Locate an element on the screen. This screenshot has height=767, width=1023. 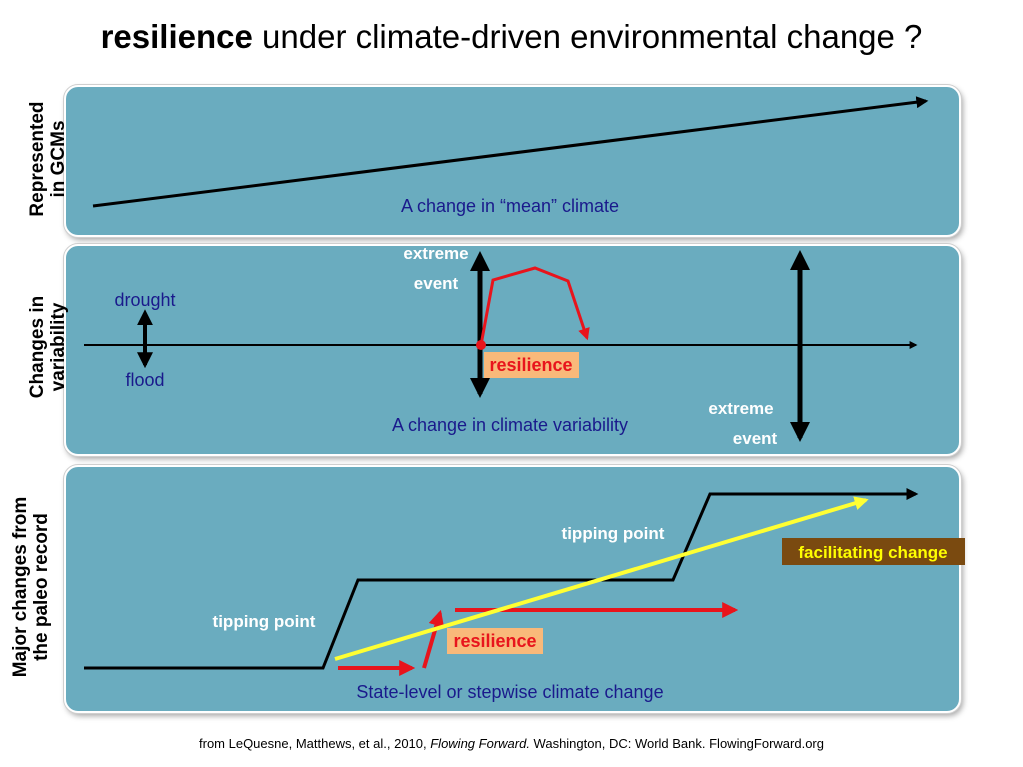
extreme-top-line2: event is located at coordinates (436, 283).